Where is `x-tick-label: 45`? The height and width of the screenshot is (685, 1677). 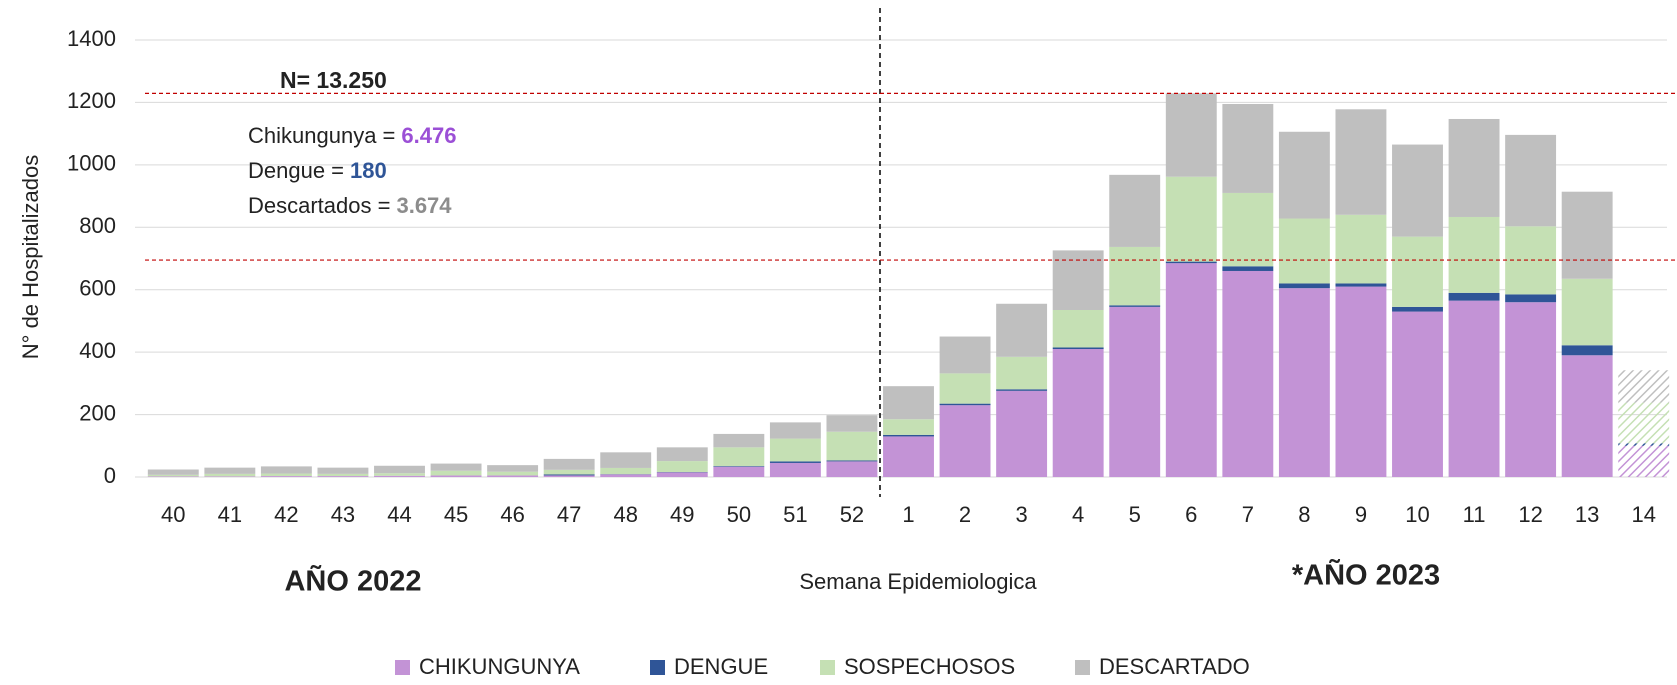 x-tick-label: 45 is located at coordinates (456, 514).